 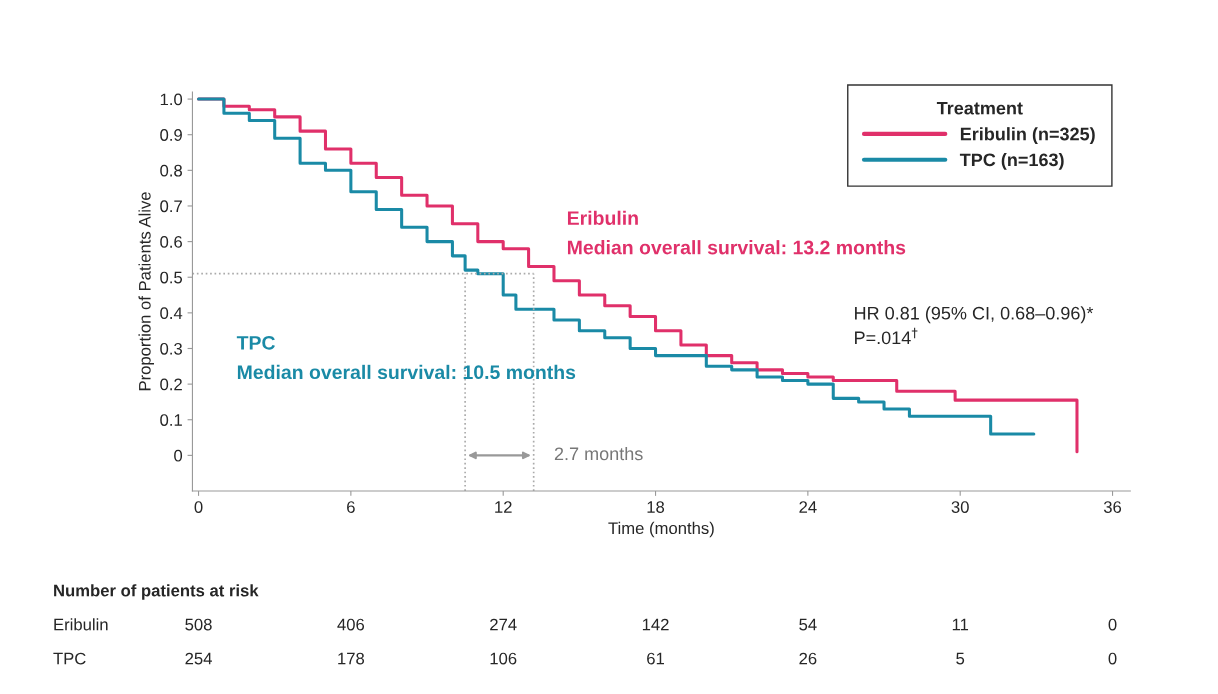 I want to click on legend-label: TPC (n=163), so click(x=1011, y=161).